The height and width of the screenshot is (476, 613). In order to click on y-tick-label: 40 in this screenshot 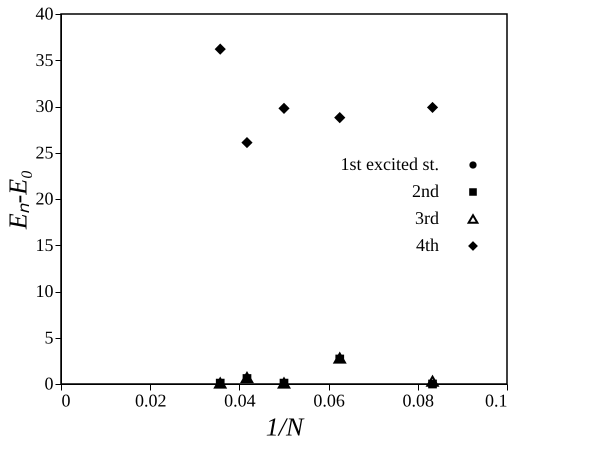, I will do `click(45, 14)`.